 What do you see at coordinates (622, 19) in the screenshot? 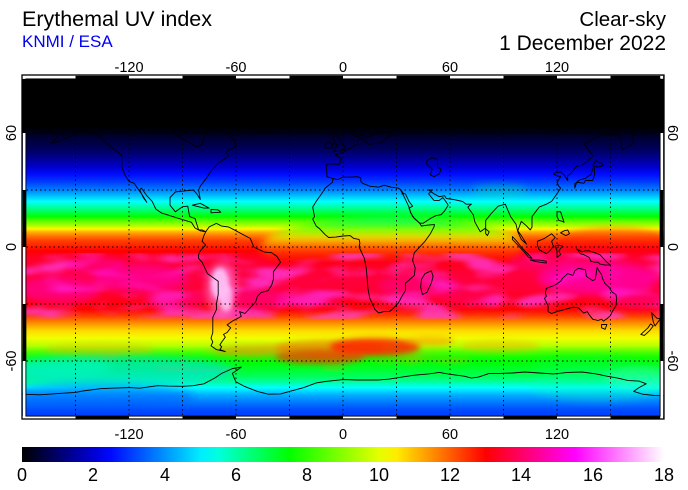
I see `svg-text: Clear-sky` at bounding box center [622, 19].